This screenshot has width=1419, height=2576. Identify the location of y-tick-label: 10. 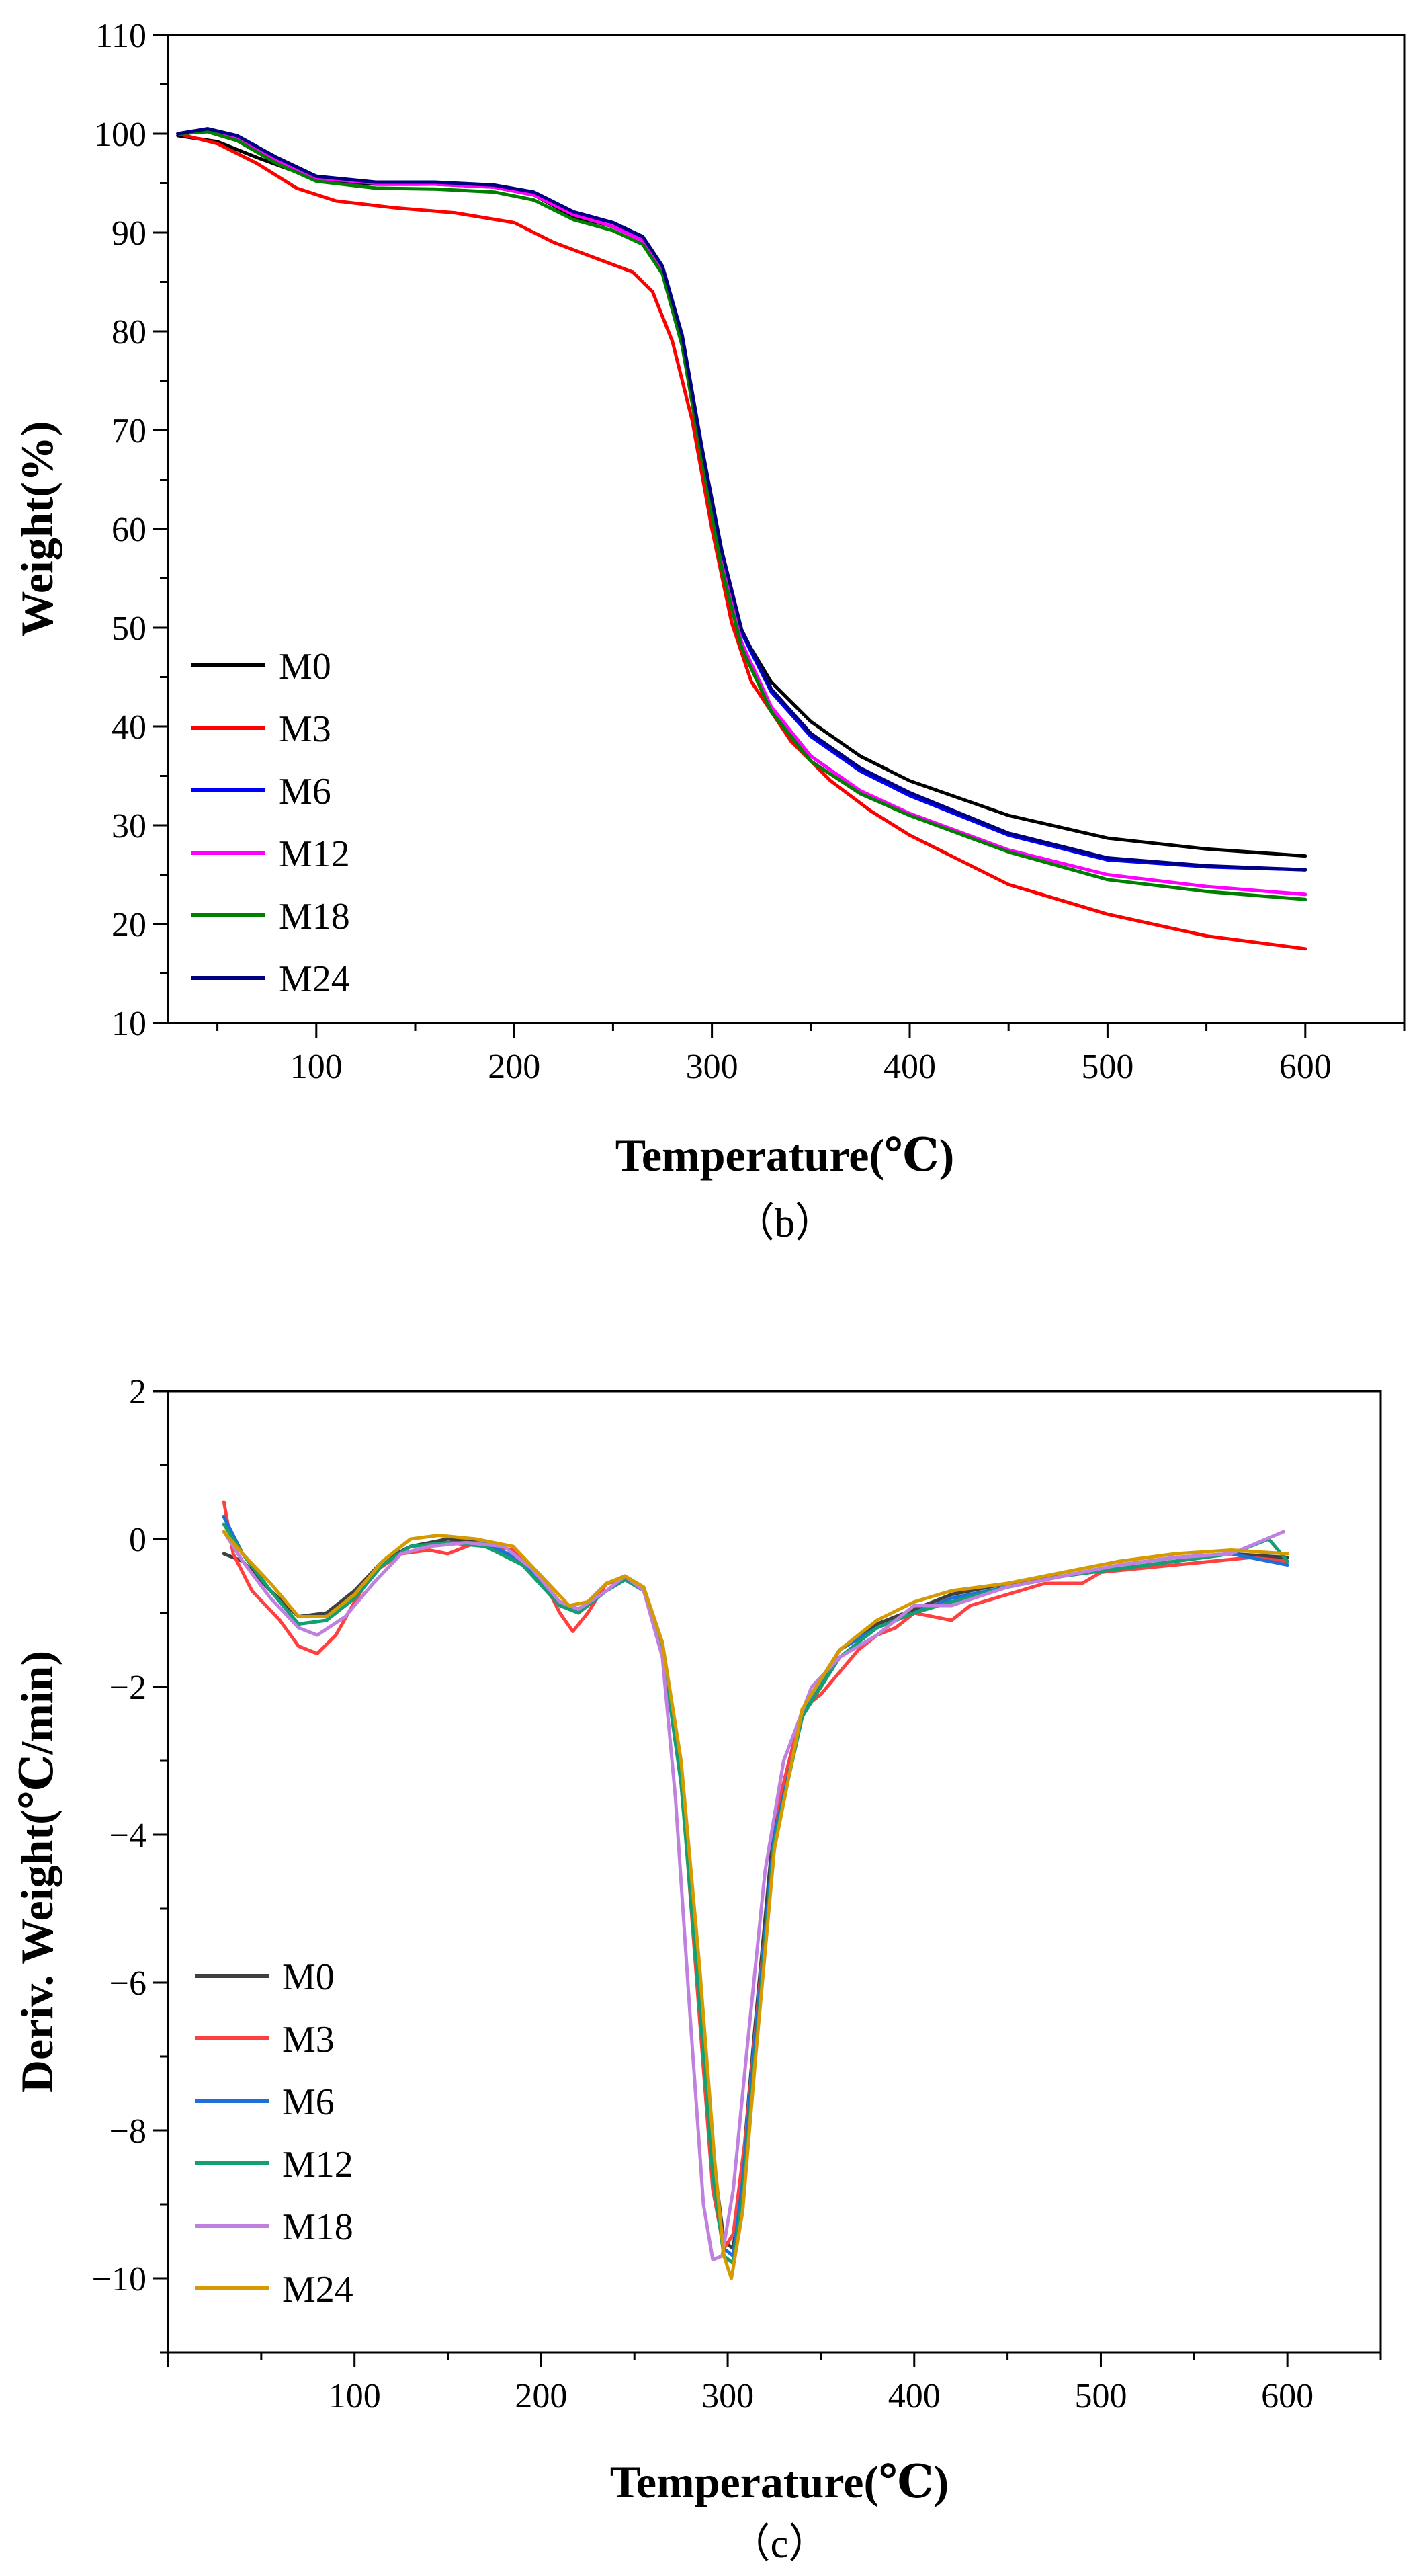
(129, 1024).